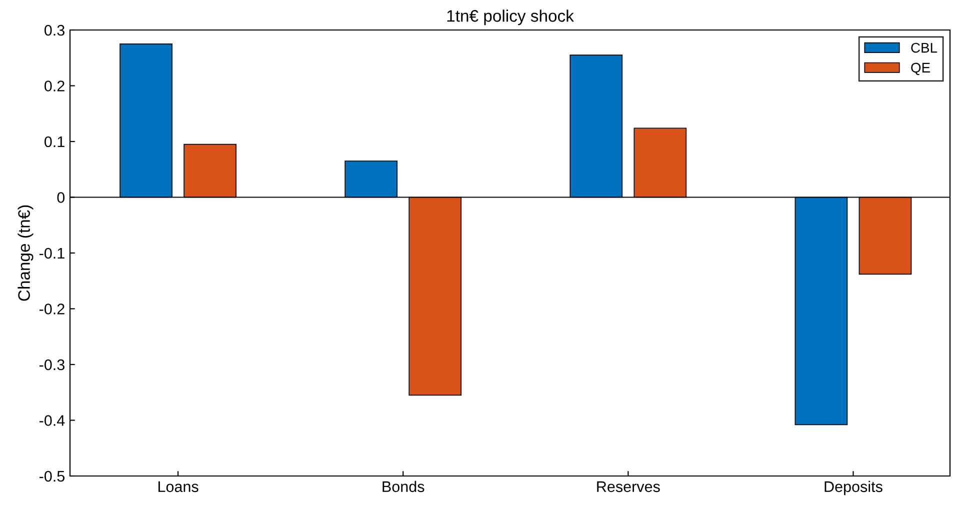 The width and height of the screenshot is (955, 505). Describe the element at coordinates (510, 18) in the screenshot. I see `chart-title: 1tn€ policy shock` at that location.